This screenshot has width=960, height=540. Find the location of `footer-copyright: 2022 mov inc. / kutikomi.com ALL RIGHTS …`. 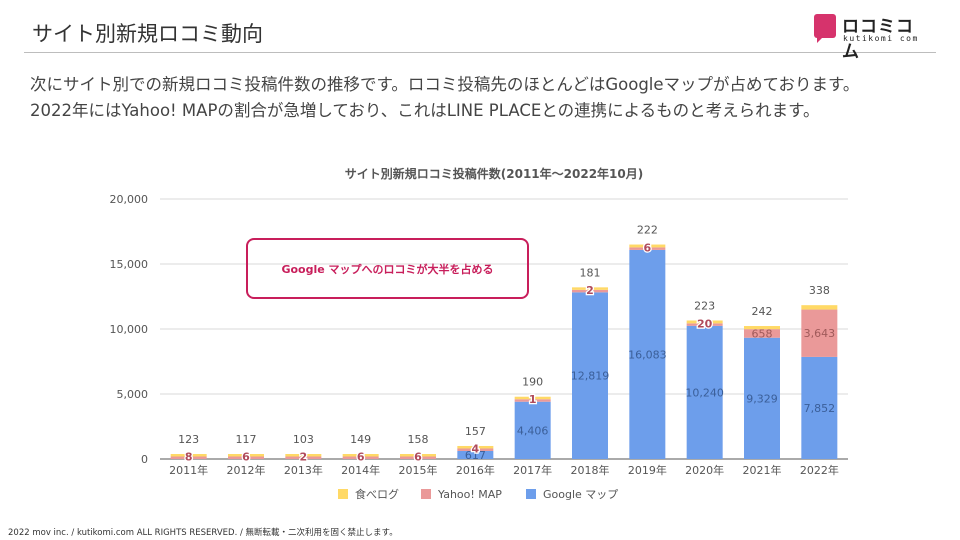

footer-copyright: 2022 mov inc. / kutikomi.com ALL RIGHTS … is located at coordinates (203, 533).